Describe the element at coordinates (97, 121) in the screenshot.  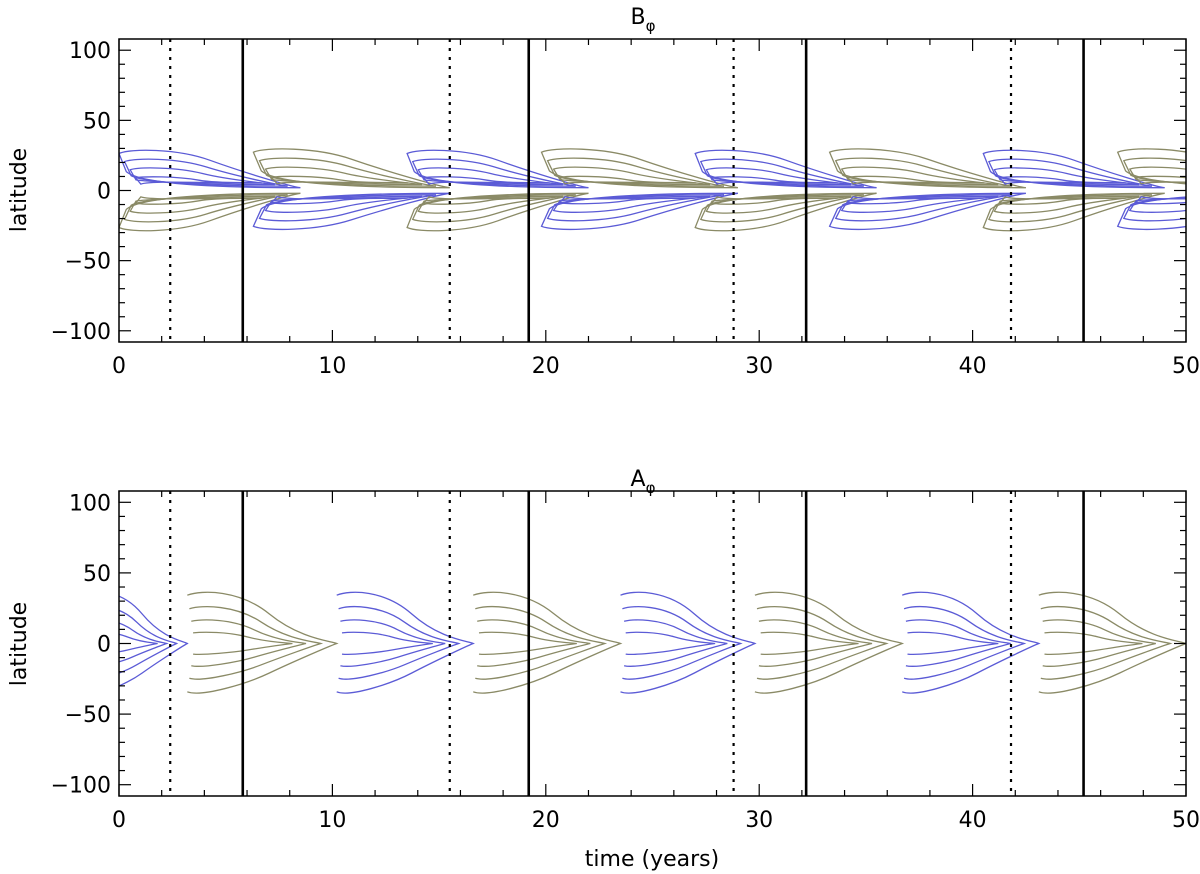
I see `y-tick-label: 50` at that location.